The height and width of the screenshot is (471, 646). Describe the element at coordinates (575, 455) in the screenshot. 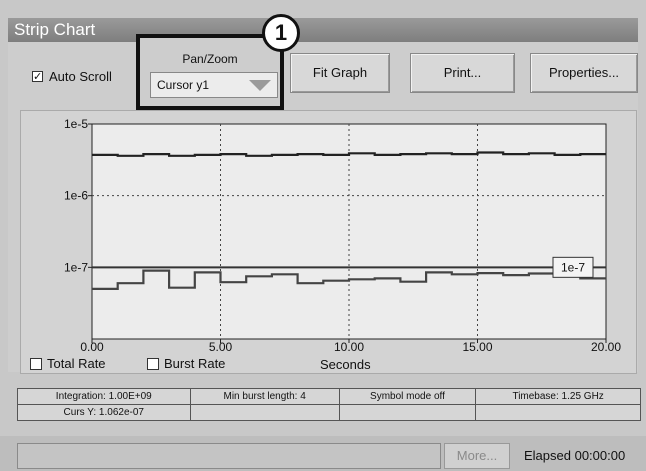

I see `elapsed-time: Elapsed 00:00:00` at that location.